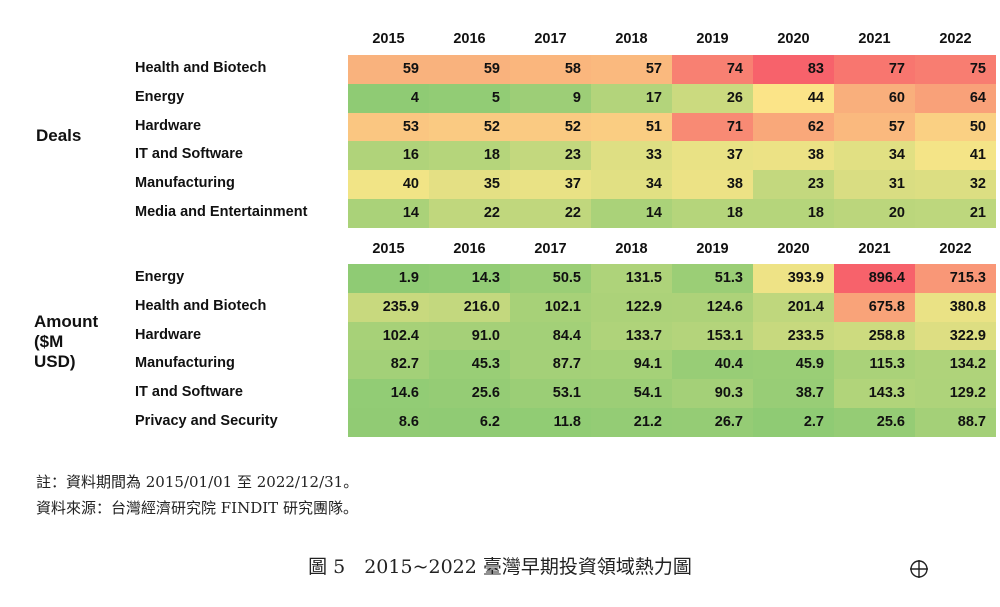 This screenshot has width=1000, height=607. Describe the element at coordinates (388, 98) in the screenshot. I see `deals-cell: 4` at that location.